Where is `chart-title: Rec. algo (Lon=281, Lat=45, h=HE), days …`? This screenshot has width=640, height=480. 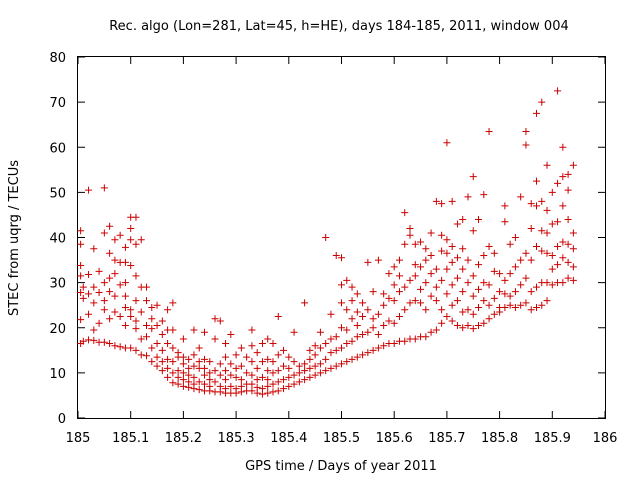 chart-title: Rec. algo (Lon=281, Lat=45, h=HE), days … is located at coordinates (339, 26).